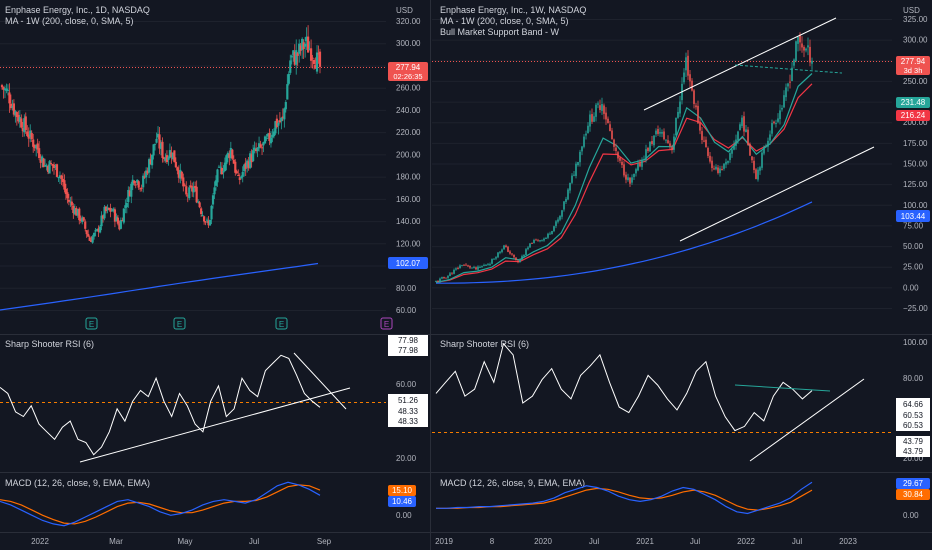 The image size is (932, 550). Describe the element at coordinates (404, 10) in the screenshot. I see `left-currency-label: USD` at that location.